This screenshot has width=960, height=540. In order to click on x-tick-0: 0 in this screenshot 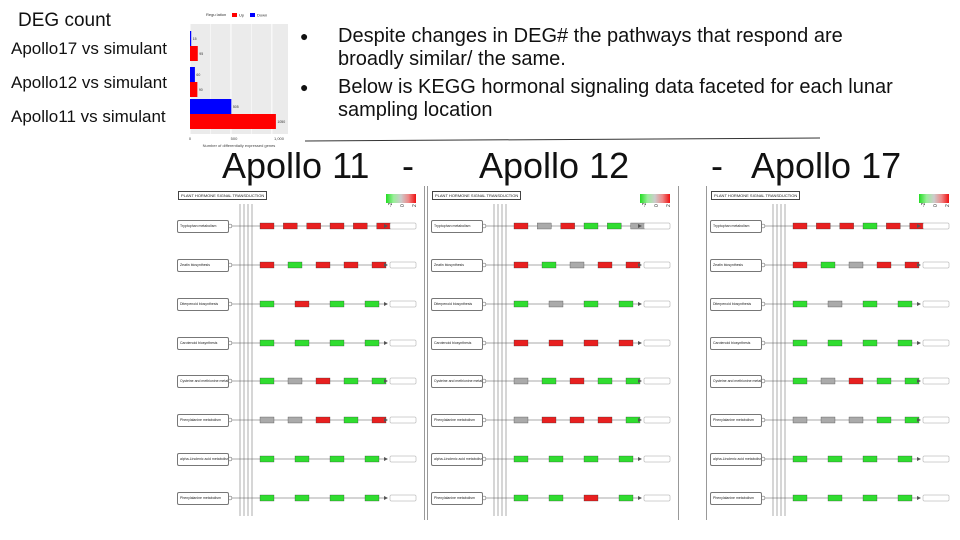, I will do `click(190, 138)`.